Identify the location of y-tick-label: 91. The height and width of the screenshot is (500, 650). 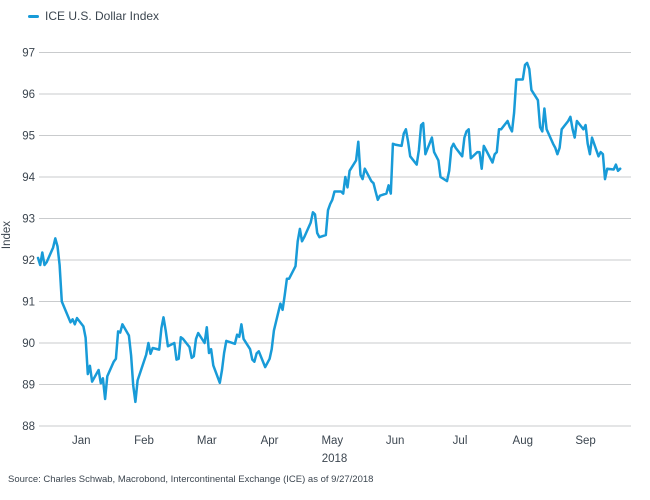
(28, 303).